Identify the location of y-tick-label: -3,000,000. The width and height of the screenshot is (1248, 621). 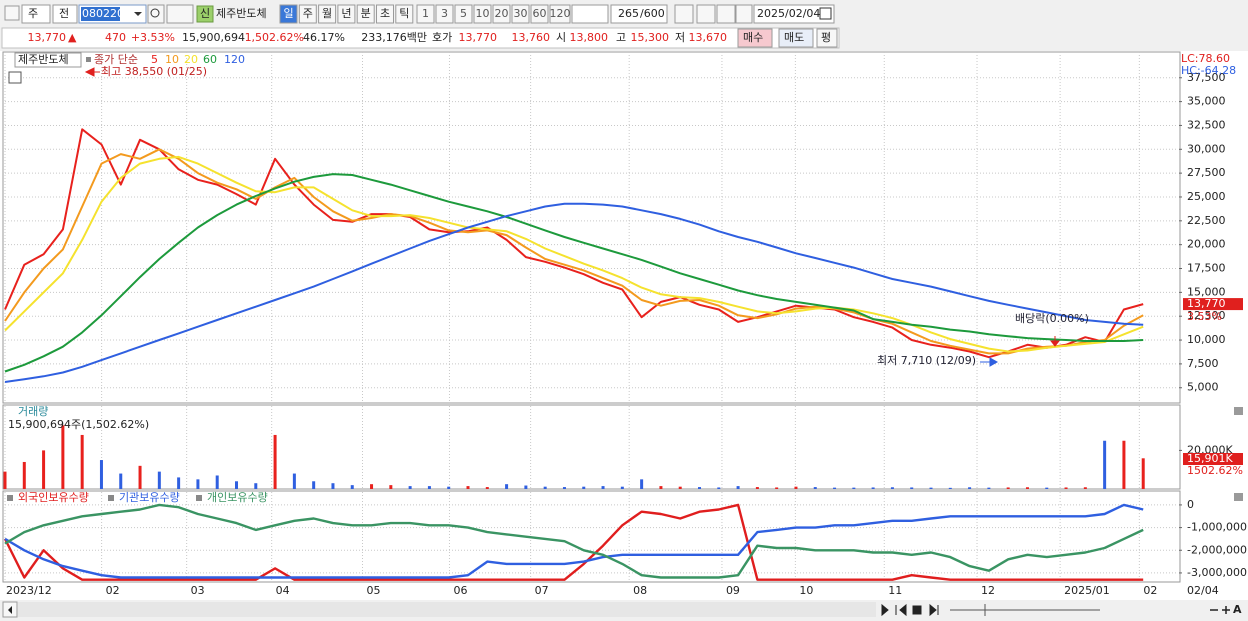
(1217, 572).